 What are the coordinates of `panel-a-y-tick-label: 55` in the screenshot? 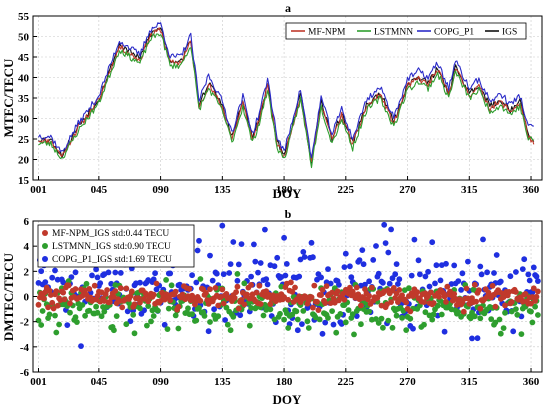 It's located at (24, 17).